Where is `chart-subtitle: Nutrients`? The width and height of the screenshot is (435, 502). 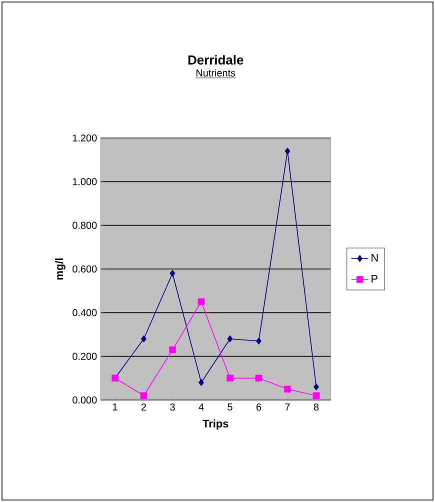
chart-subtitle: Nutrients is located at coordinates (216, 73).